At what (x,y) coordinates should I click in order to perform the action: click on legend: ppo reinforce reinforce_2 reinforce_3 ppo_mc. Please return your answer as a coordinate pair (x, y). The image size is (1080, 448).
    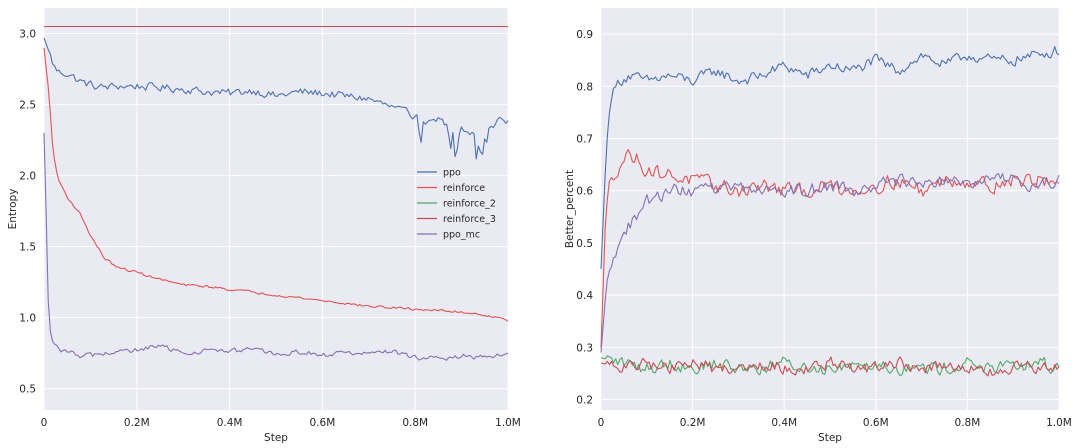
    Looking at the image, I should click on (456, 204).